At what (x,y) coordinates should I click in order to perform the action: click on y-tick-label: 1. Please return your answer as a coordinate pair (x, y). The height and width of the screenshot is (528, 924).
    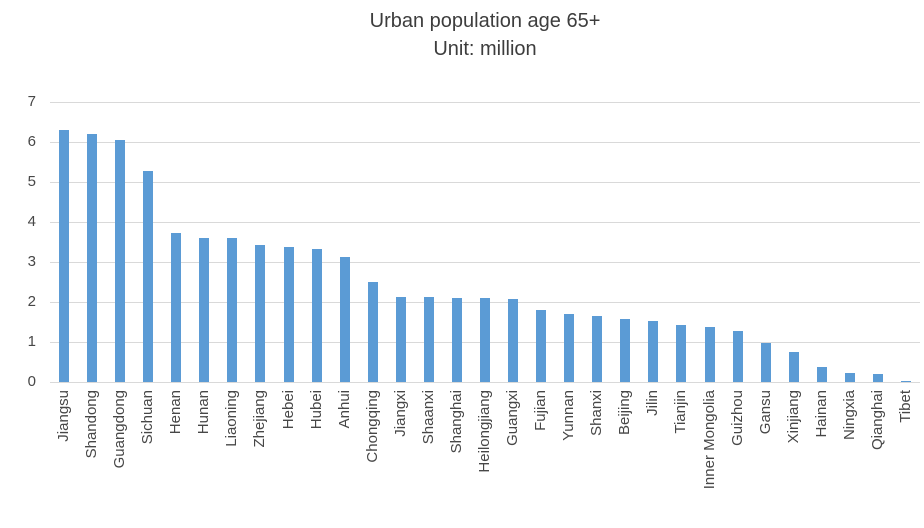
    Looking at the image, I should click on (31, 341).